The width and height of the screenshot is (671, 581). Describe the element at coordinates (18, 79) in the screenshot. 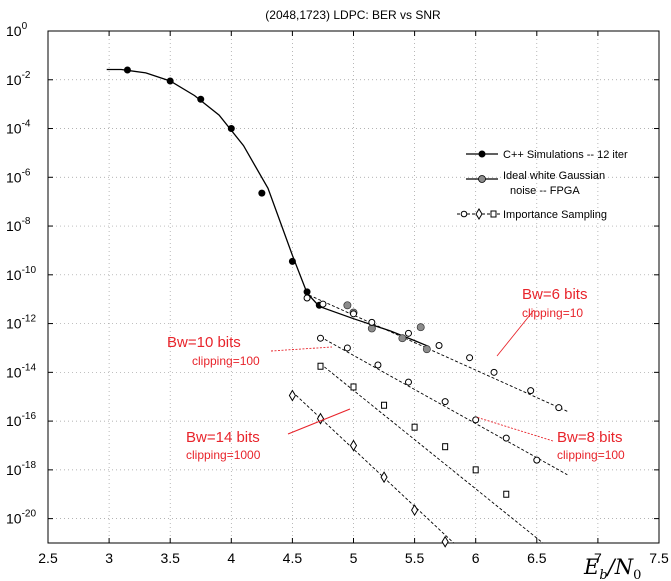

I see `y-tick-label: 10⁻²` at that location.